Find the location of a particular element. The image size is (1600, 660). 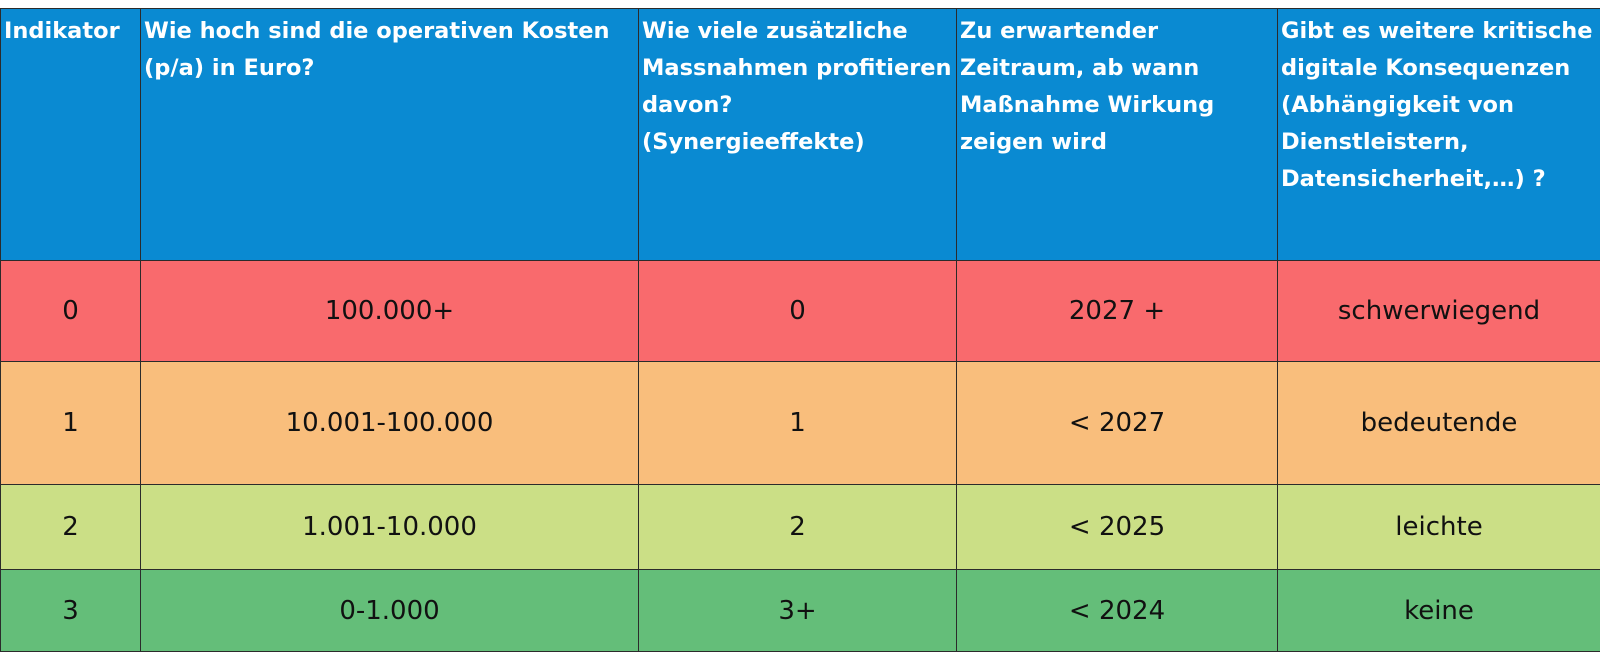

table-row: 2 1.001-10.000 2 < 2025 leichte is located at coordinates (800, 527).